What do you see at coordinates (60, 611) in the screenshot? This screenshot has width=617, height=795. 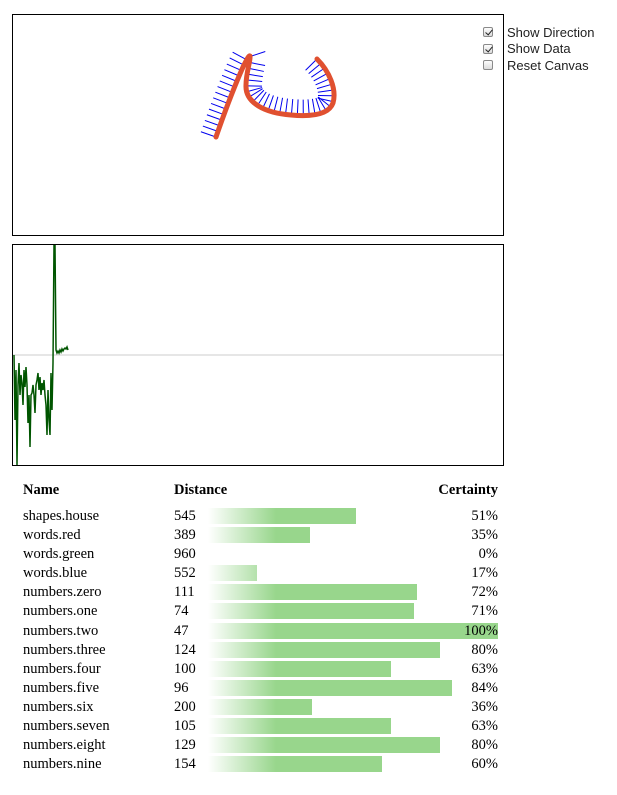 I see `row-name: numbers.one` at bounding box center [60, 611].